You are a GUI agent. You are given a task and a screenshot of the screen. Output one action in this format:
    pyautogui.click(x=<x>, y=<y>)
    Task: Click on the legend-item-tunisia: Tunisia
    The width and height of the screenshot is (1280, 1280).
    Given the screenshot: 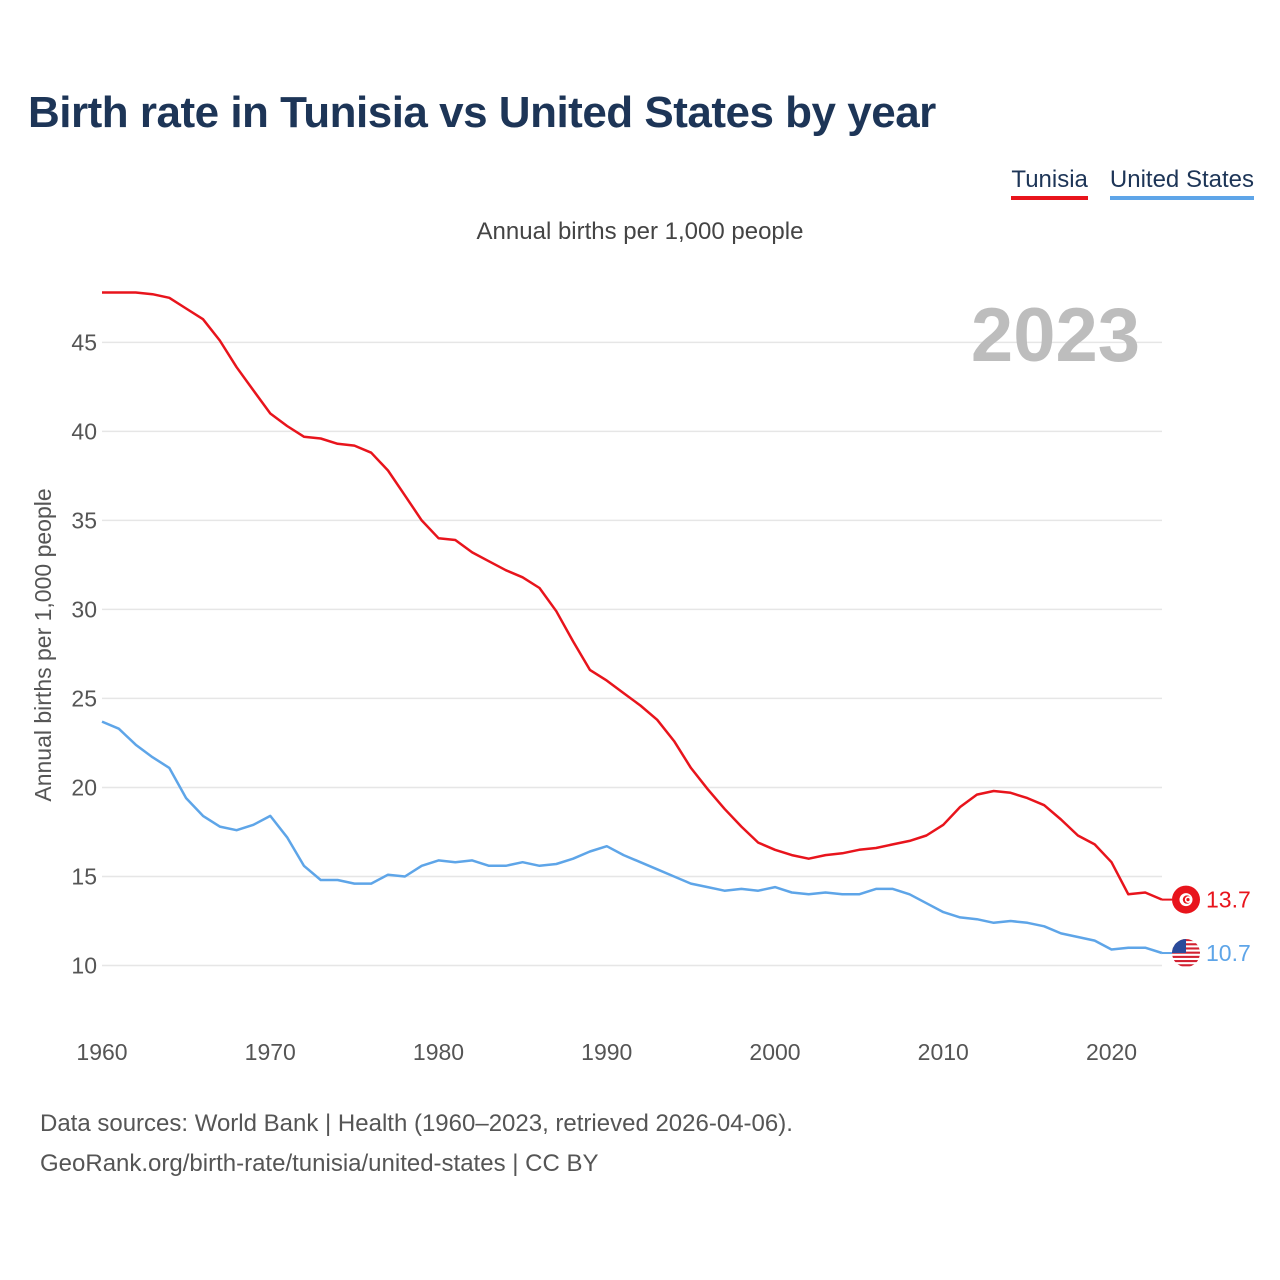 What is the action you would take?
    pyautogui.click(x=1049, y=183)
    